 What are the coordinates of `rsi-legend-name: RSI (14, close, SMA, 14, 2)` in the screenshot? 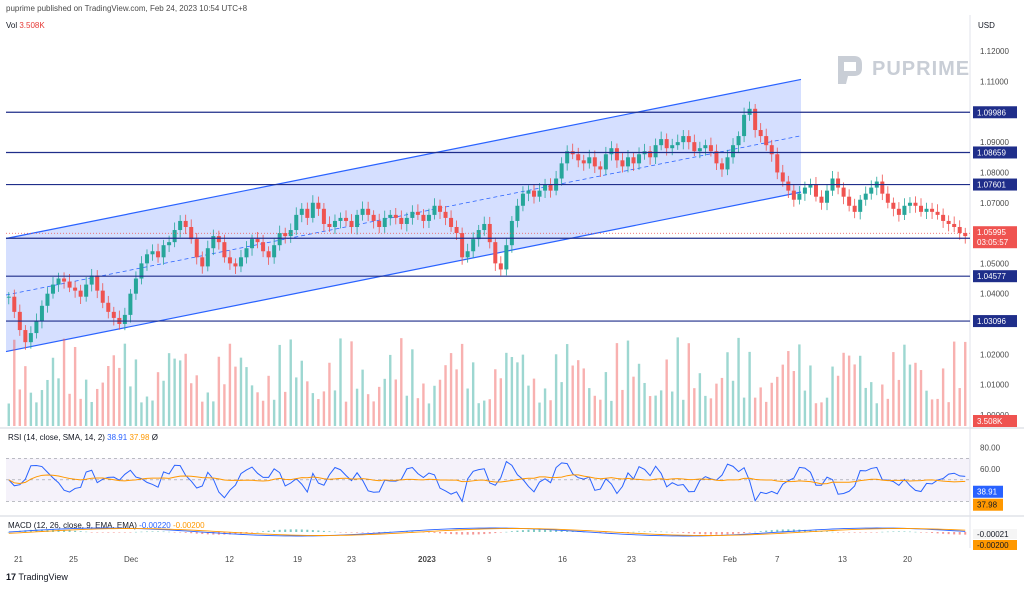 It's located at (56, 437).